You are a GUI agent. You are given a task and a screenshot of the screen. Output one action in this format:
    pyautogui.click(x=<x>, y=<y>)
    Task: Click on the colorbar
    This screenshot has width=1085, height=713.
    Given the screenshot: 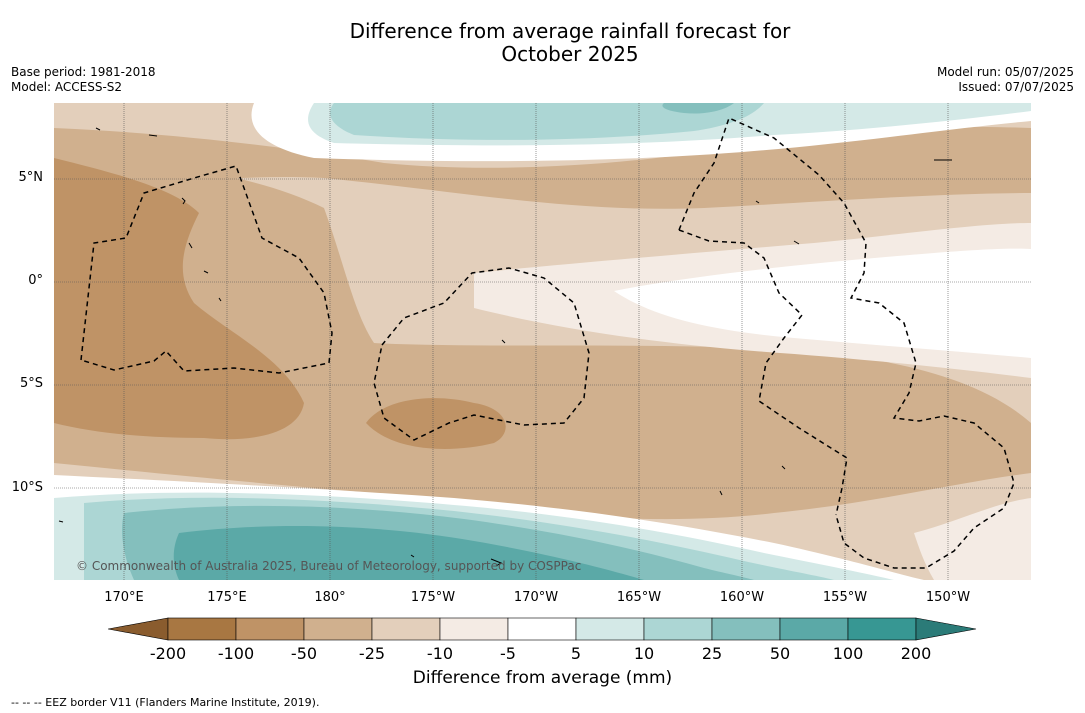 What is the action you would take?
    pyautogui.click(x=542, y=629)
    